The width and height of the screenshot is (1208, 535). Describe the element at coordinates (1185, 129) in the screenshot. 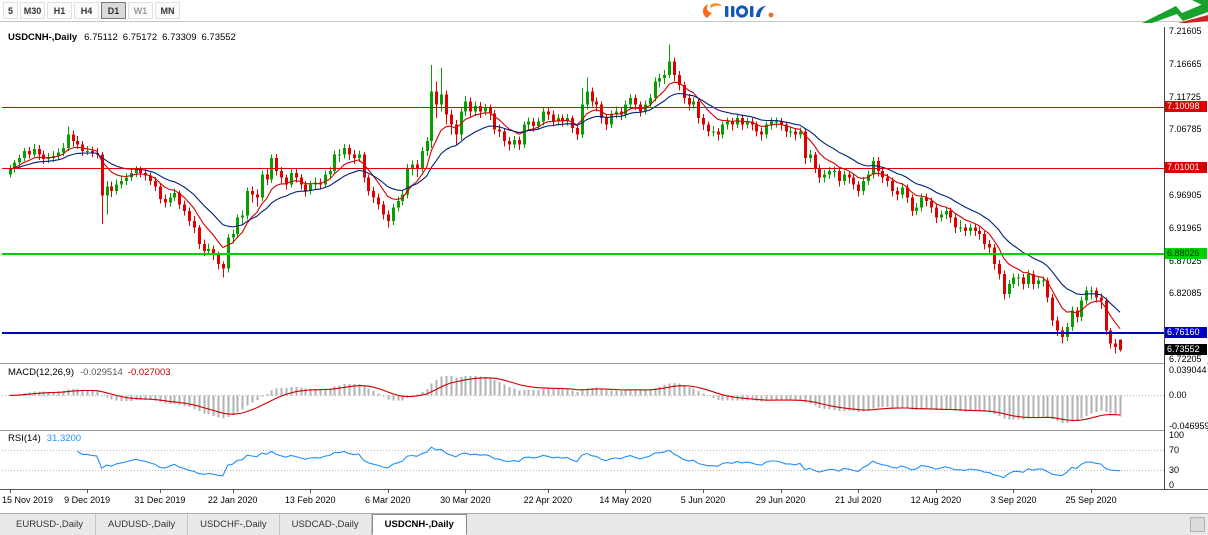

I see `price-axis-label: 7.06785` at that location.